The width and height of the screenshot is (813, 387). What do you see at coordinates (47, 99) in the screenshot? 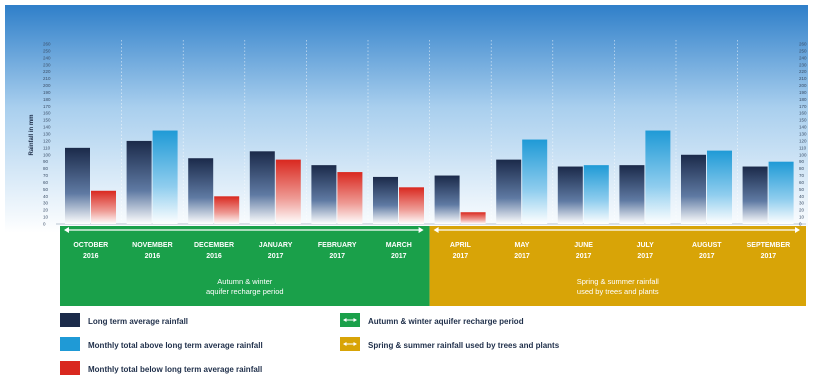
I see `y-tick-label-left: 180` at bounding box center [47, 99].